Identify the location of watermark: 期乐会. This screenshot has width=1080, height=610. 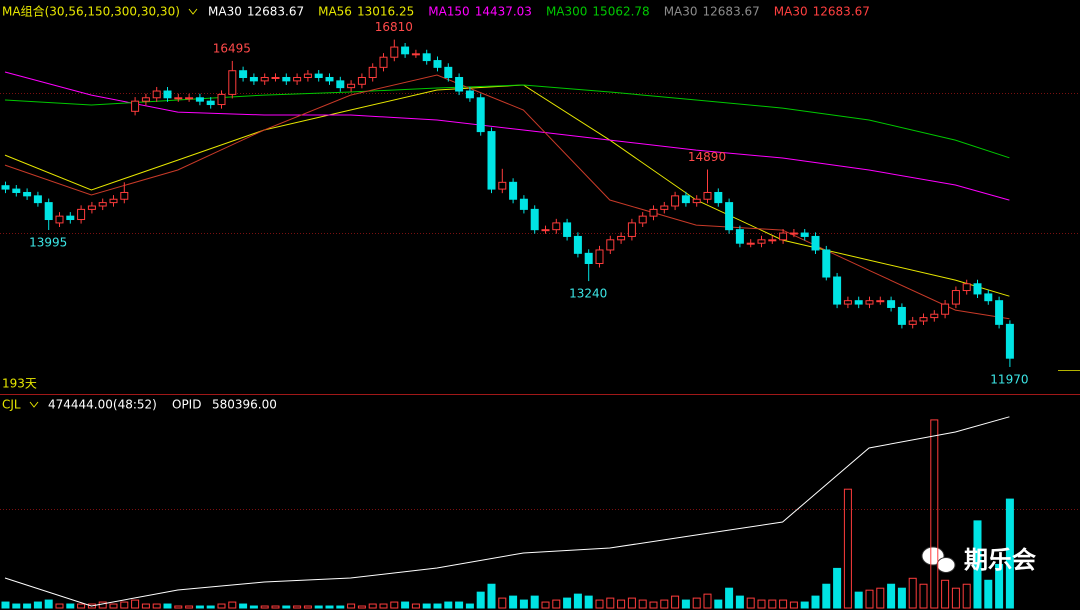
(1000, 560).